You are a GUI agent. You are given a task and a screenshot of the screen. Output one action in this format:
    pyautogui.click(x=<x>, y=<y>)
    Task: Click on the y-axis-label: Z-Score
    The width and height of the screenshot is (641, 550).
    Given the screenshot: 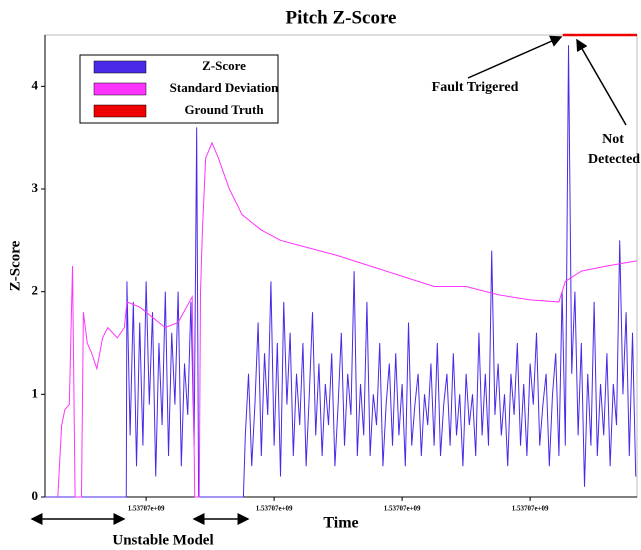 What is the action you would take?
    pyautogui.click(x=15, y=265)
    